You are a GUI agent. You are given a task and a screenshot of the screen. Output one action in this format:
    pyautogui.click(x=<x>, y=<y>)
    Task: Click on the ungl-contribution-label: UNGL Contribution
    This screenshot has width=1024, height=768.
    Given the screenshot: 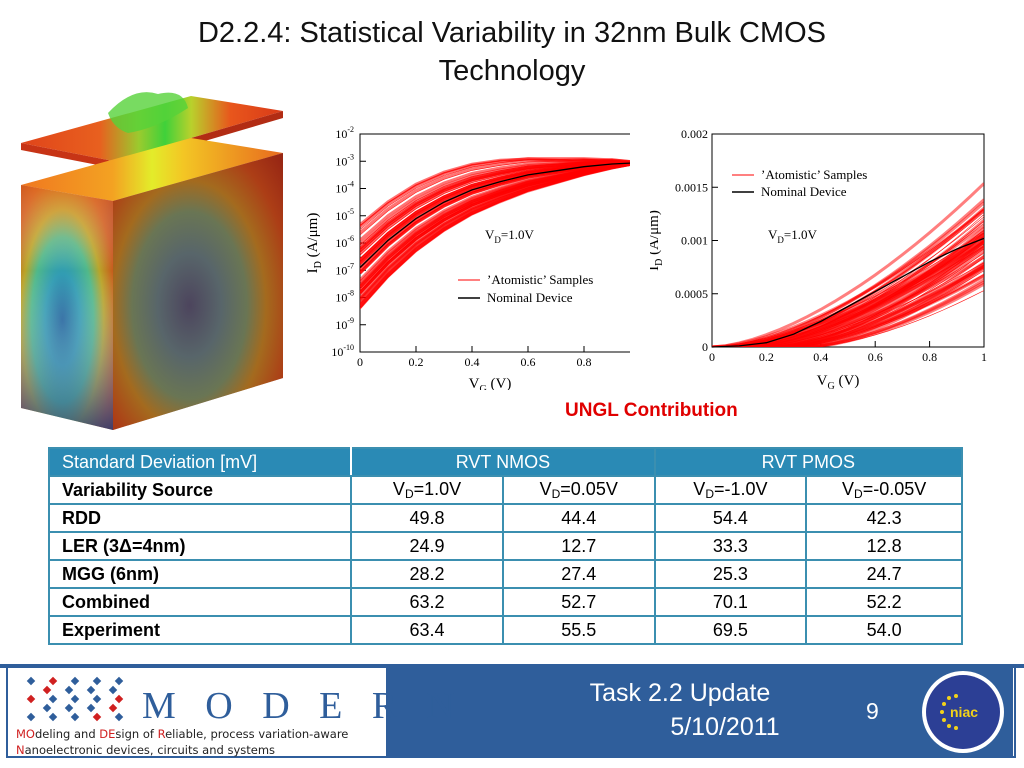 What is the action you would take?
    pyautogui.click(x=651, y=410)
    